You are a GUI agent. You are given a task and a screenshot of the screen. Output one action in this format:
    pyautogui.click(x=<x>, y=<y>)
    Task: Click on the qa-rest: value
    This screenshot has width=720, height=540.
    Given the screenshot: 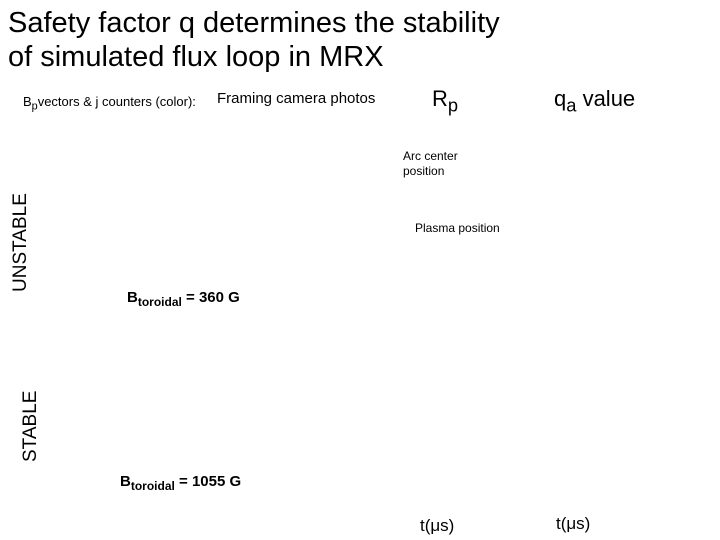 What is the action you would take?
    pyautogui.click(x=606, y=98)
    